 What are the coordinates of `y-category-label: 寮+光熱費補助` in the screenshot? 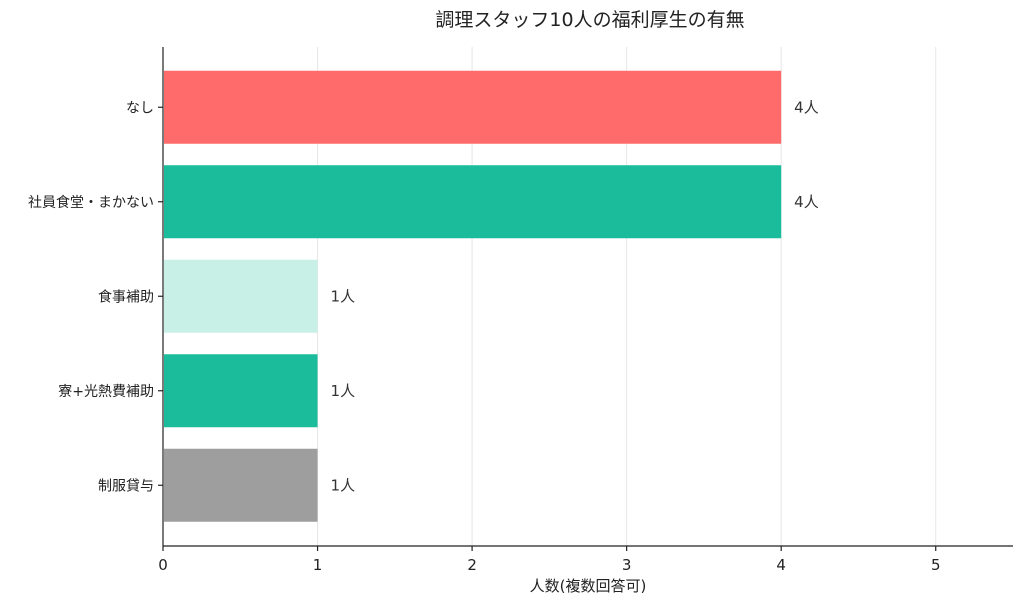 It's located at (106, 391).